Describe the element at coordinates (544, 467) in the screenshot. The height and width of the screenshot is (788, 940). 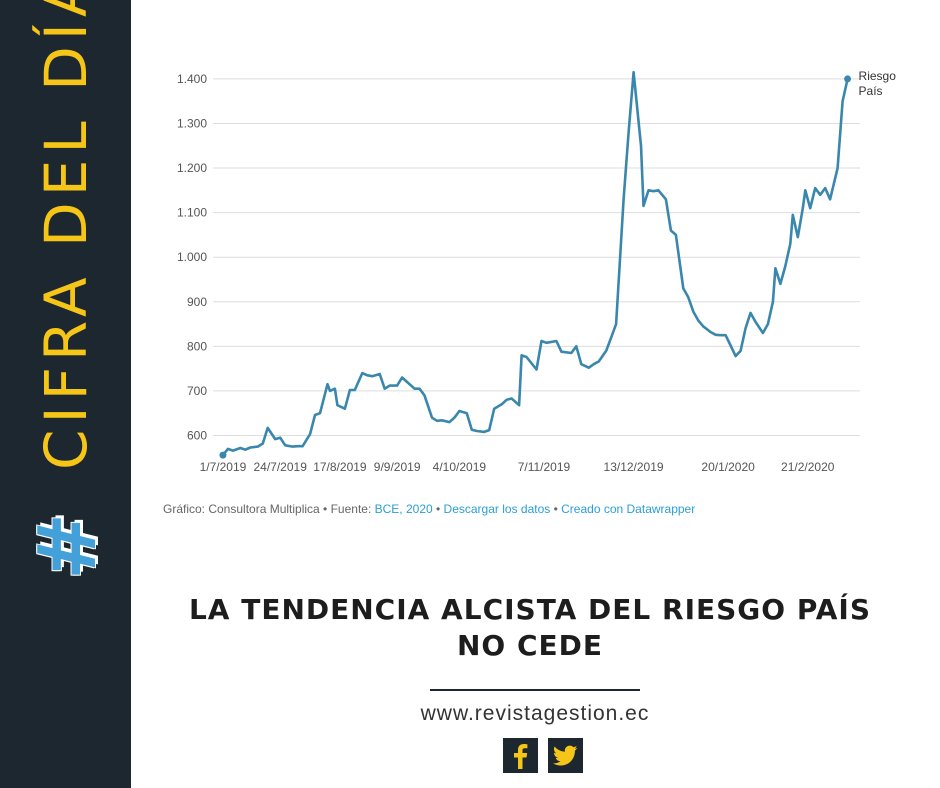
I see `x-tick-label: 7/11/2019` at that location.